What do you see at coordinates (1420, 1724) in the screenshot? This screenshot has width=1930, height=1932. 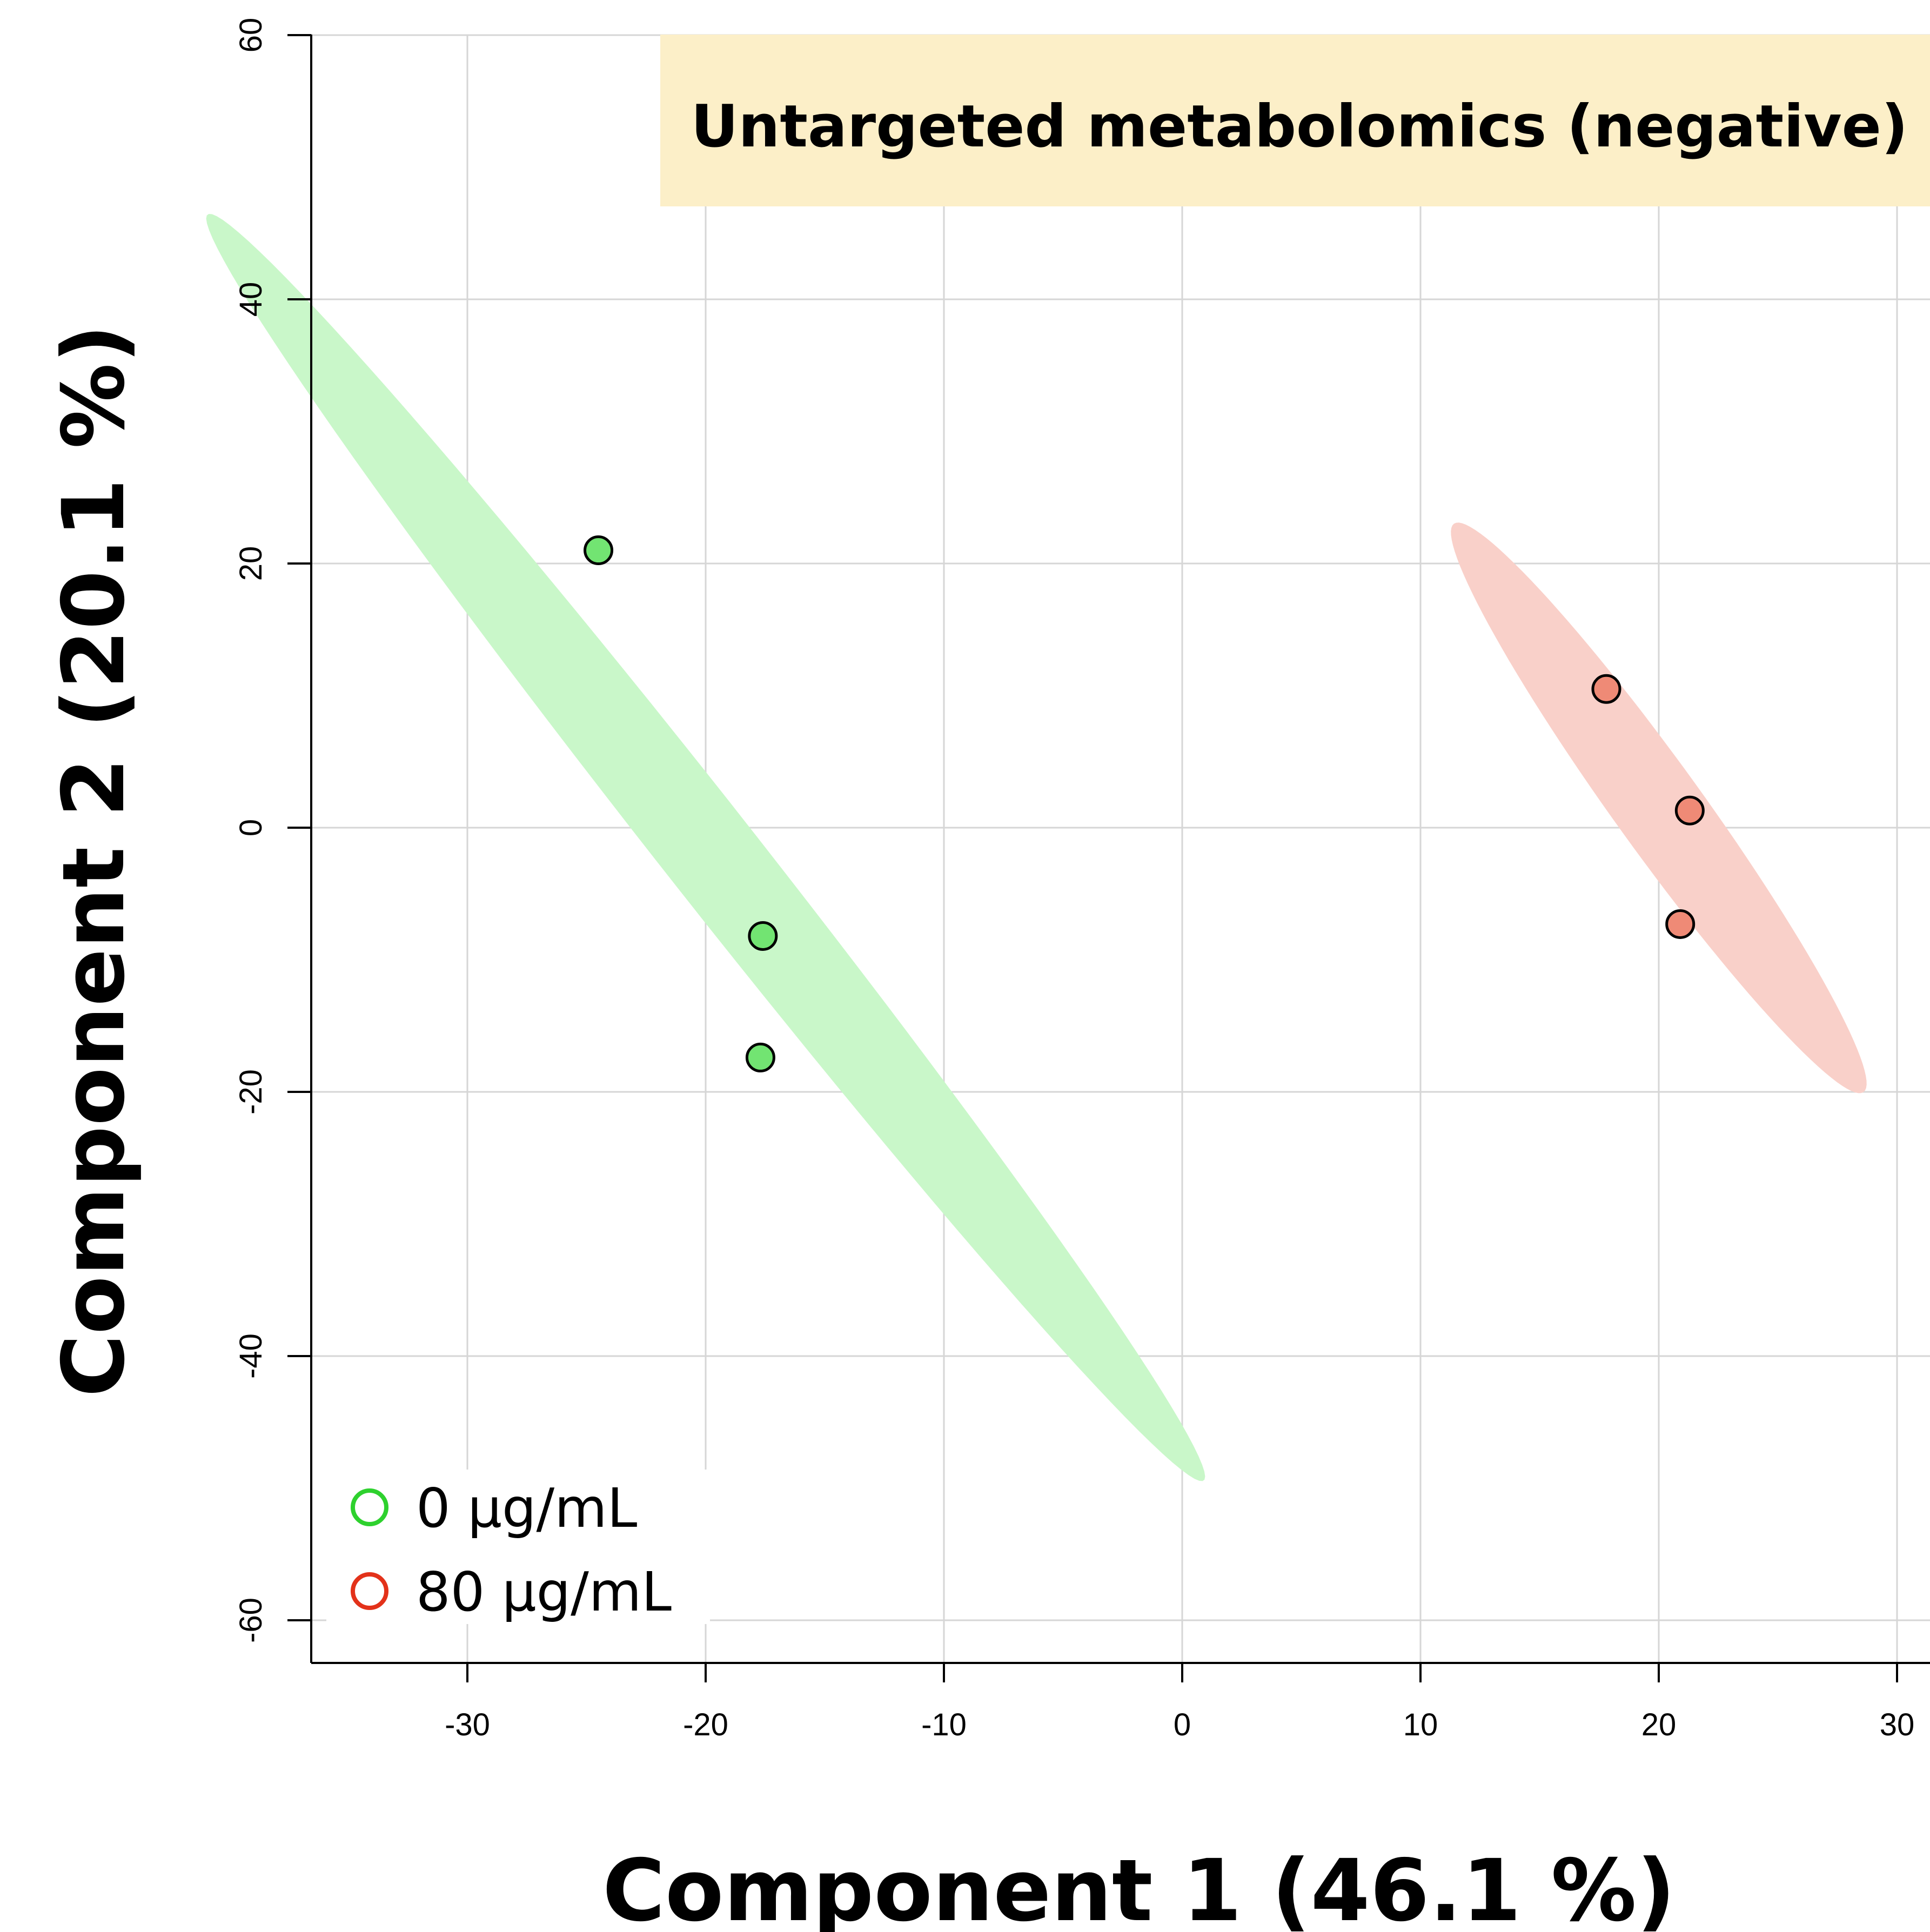 I see `x-tick-label: 10` at bounding box center [1420, 1724].